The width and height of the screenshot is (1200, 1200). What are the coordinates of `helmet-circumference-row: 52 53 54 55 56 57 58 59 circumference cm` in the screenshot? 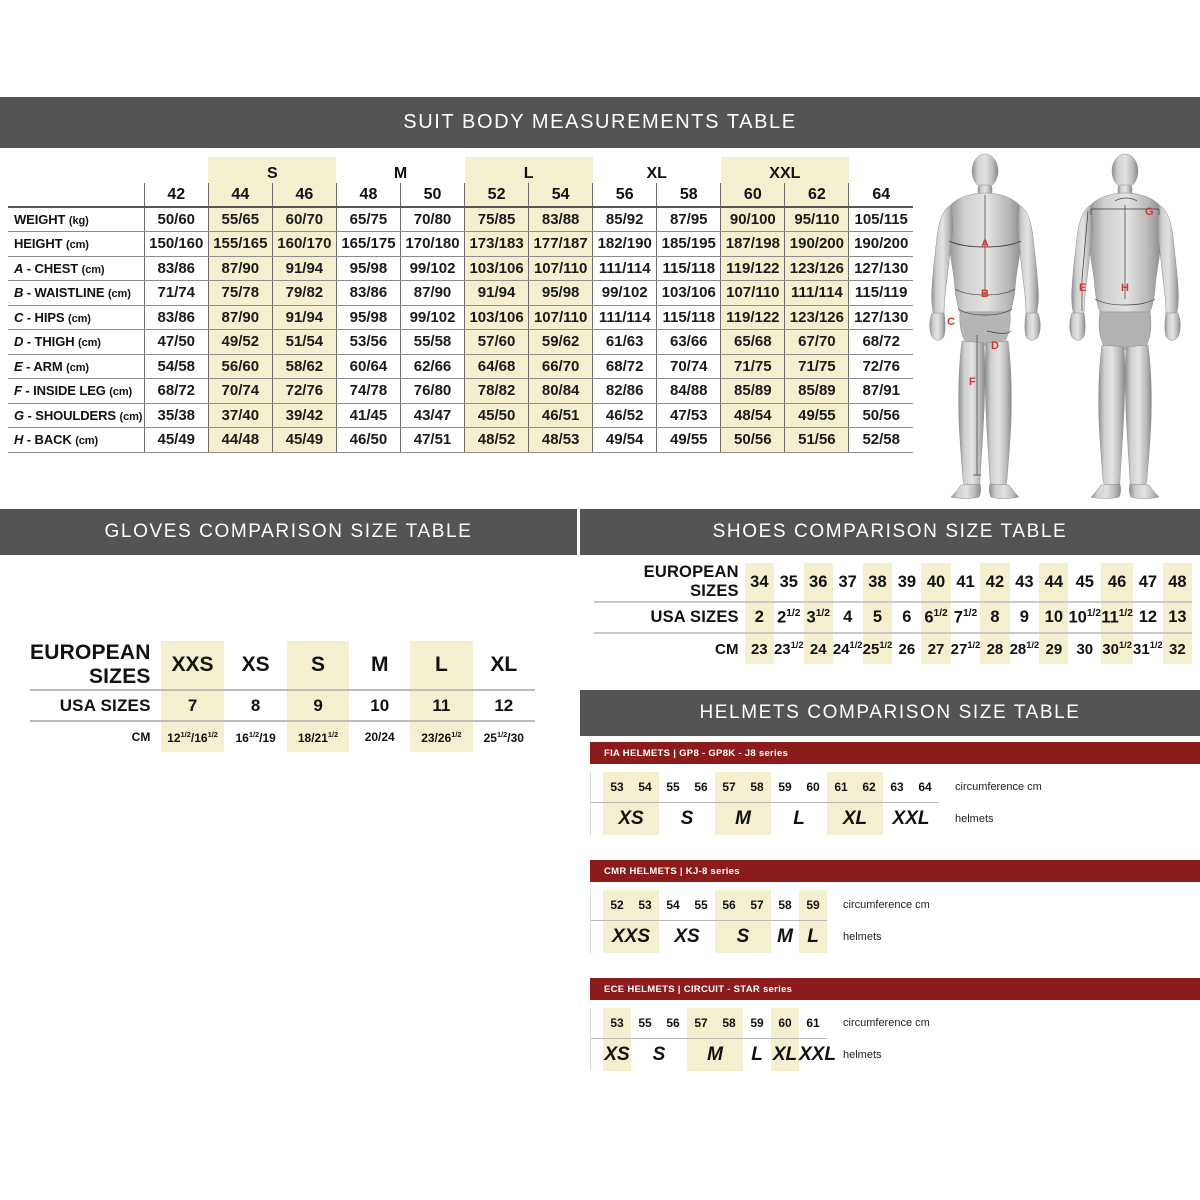 It's located at (890, 905).